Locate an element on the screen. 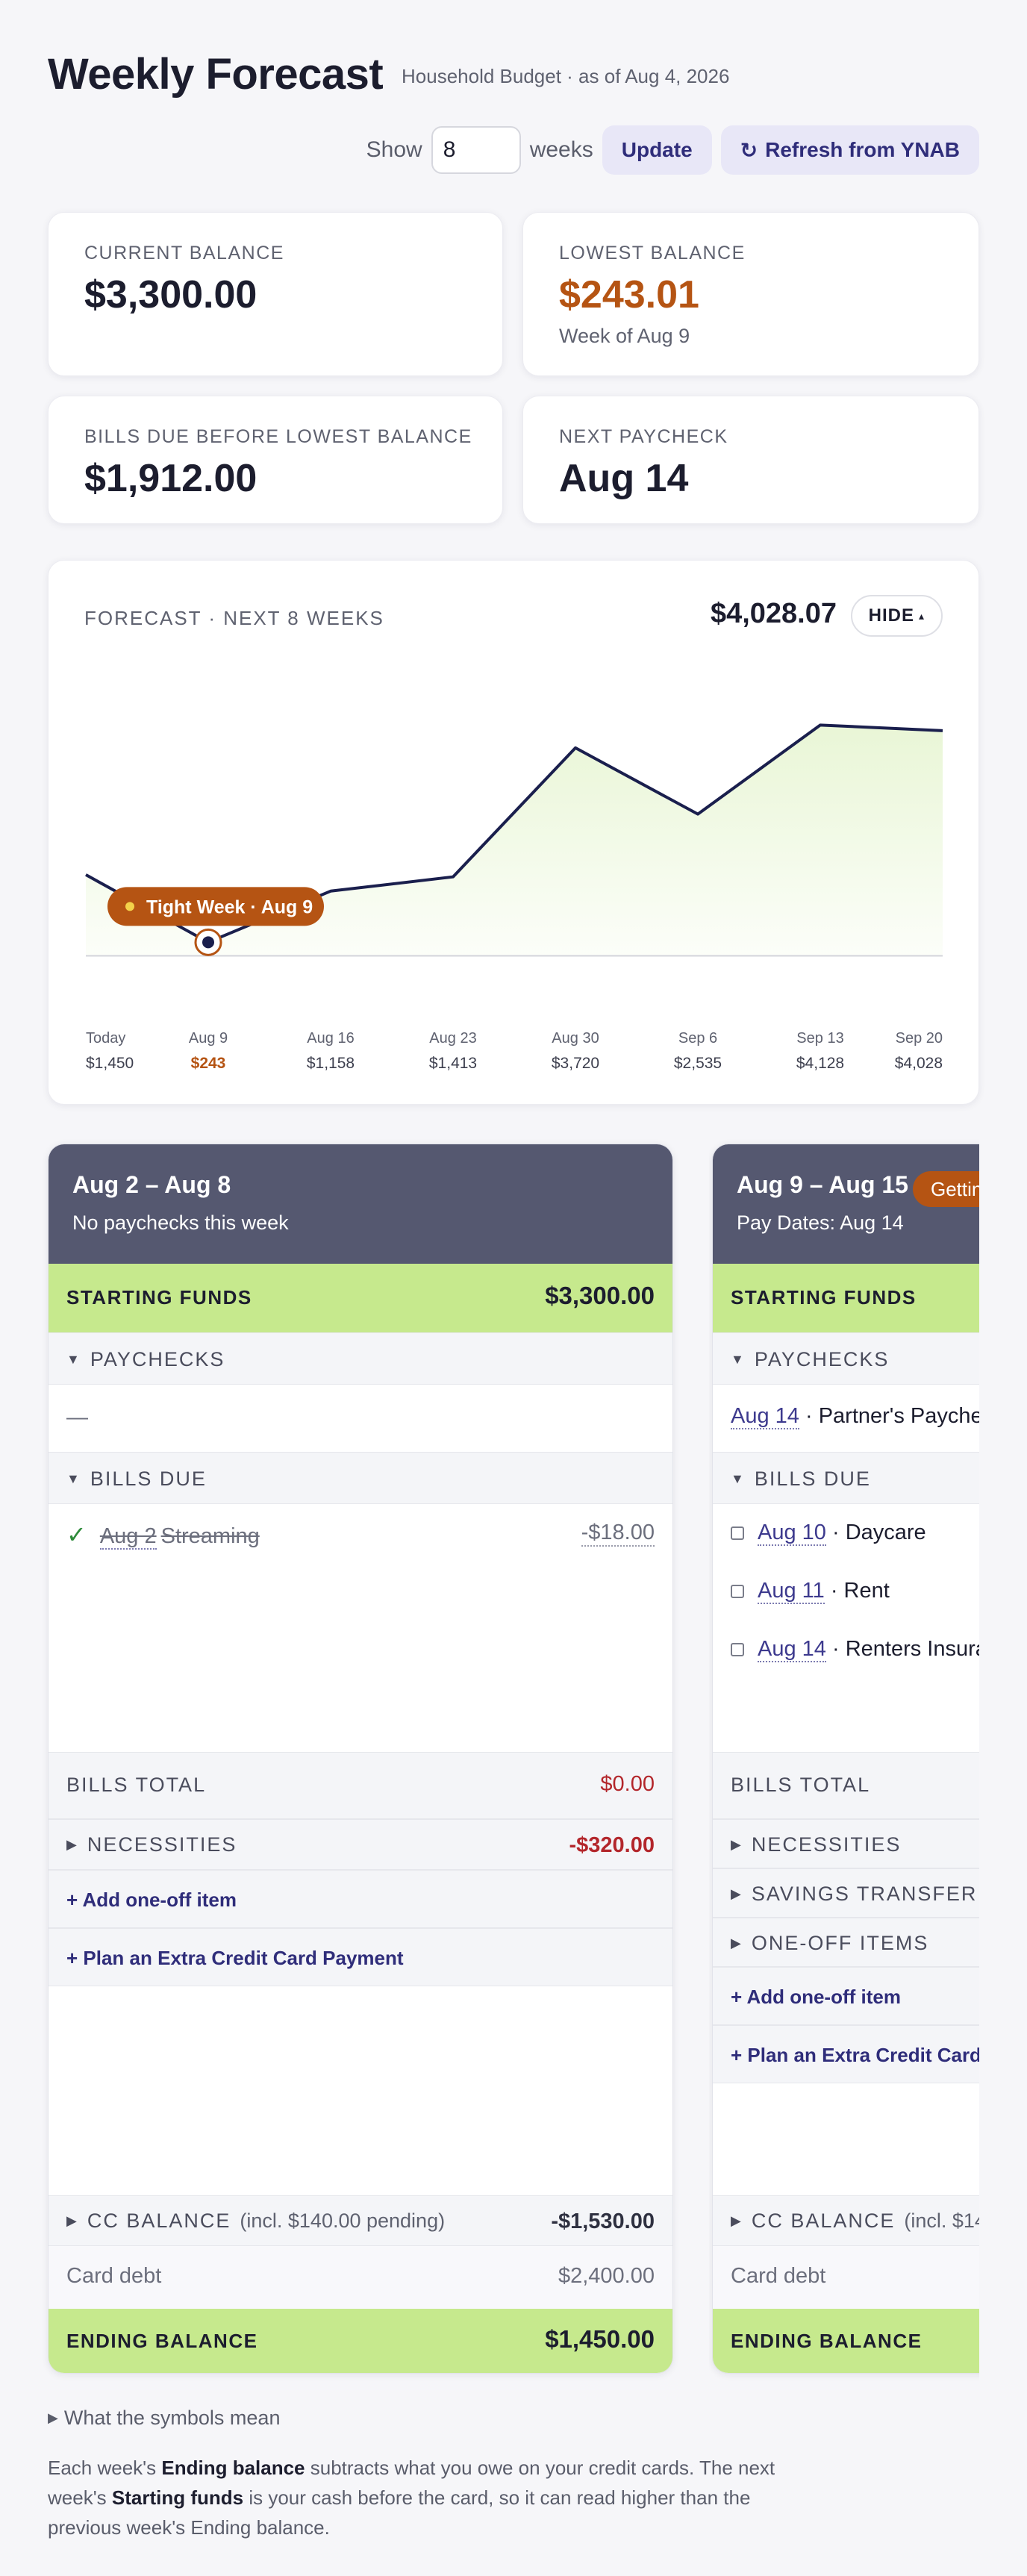 This screenshot has height=2576, width=1027. card-debt-row: Card debt is located at coordinates (846, 2277).